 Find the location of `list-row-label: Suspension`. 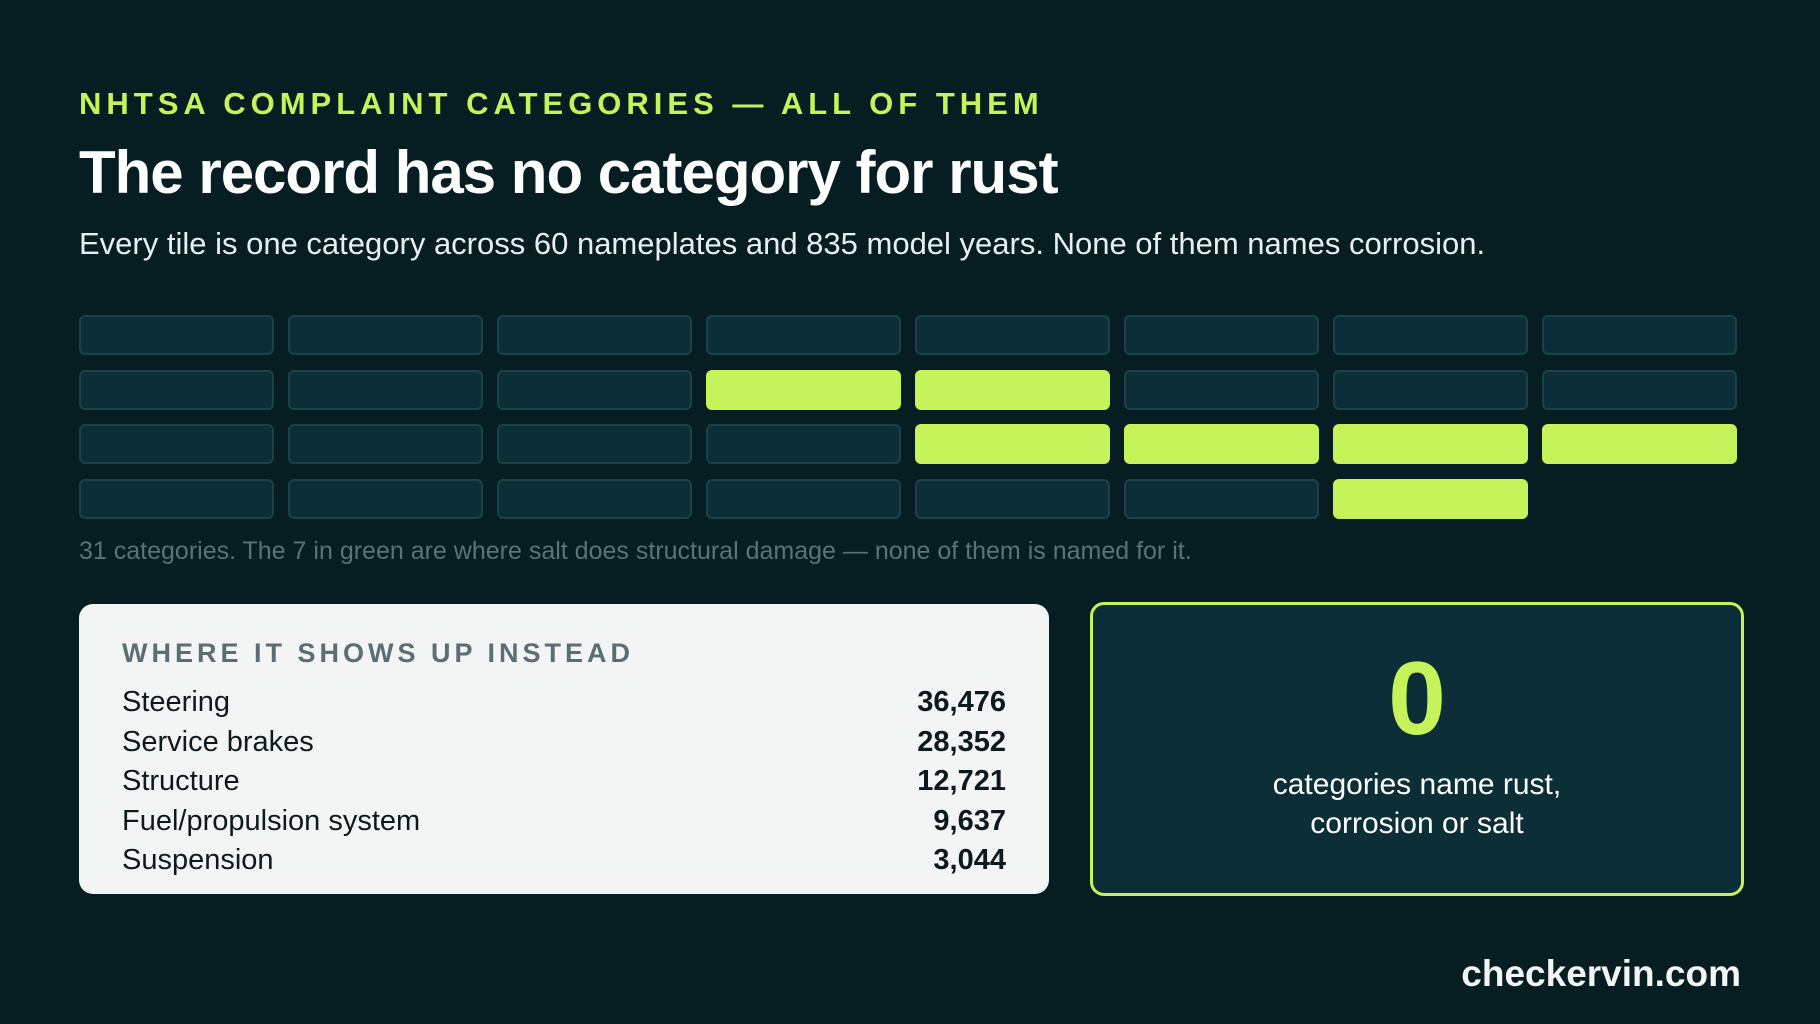

list-row-label: Suspension is located at coordinates (198, 860).